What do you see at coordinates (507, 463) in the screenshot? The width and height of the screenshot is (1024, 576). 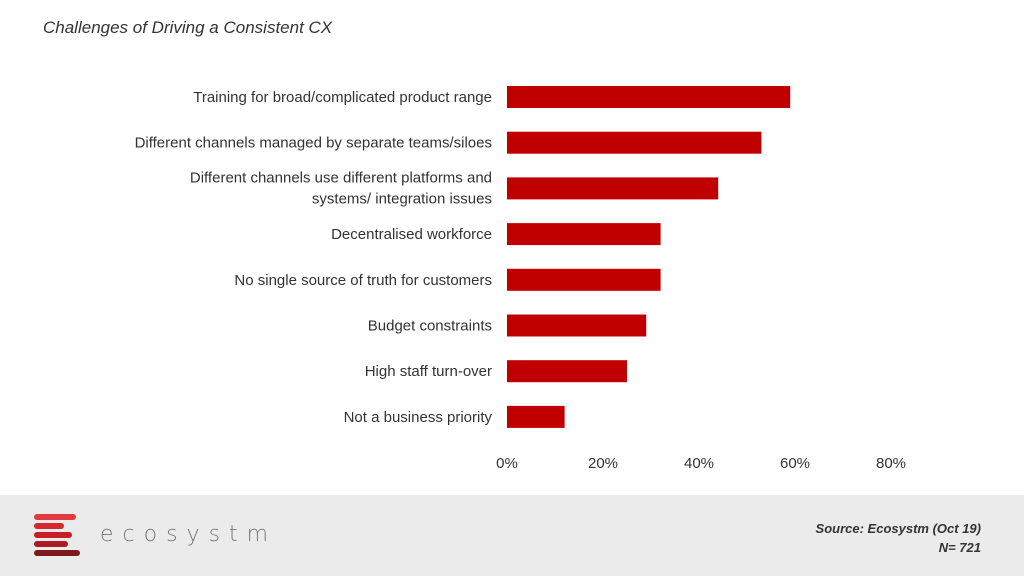 I see `x-tick-label: 0%` at bounding box center [507, 463].